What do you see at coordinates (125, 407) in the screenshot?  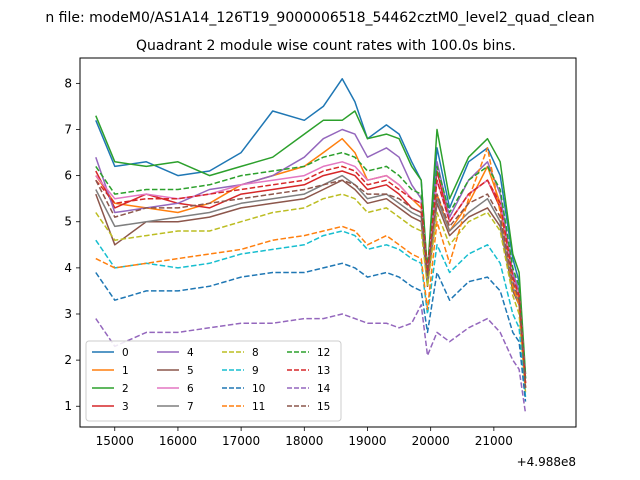 I see `legend-label: 3` at bounding box center [125, 407].